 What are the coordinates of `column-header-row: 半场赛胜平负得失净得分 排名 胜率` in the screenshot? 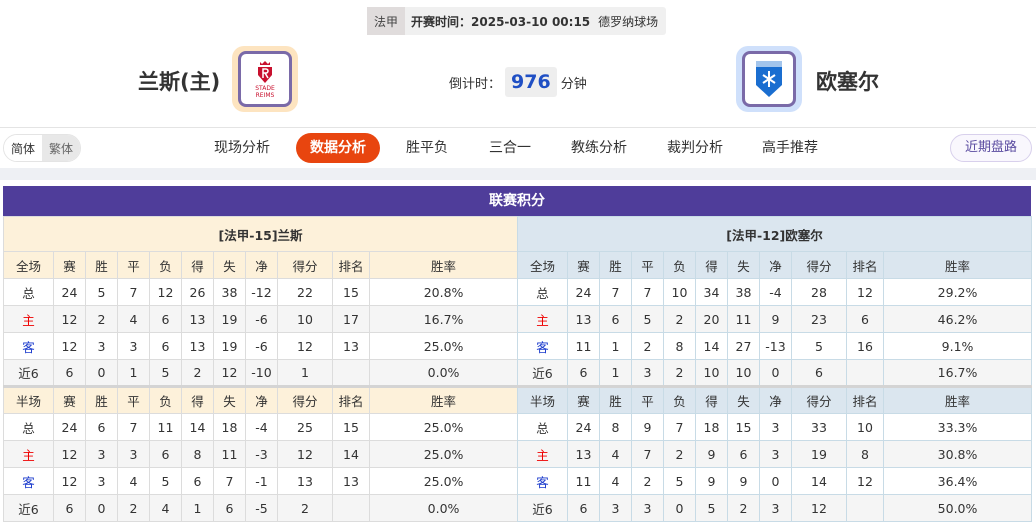 It's located at (261, 399).